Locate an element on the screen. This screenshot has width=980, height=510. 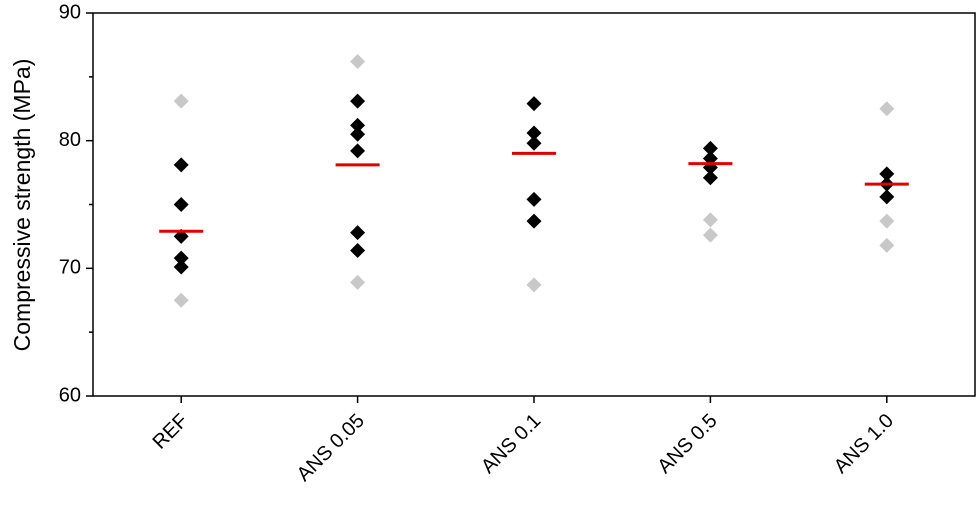
y-tick-label: 80 is located at coordinates (70, 140).